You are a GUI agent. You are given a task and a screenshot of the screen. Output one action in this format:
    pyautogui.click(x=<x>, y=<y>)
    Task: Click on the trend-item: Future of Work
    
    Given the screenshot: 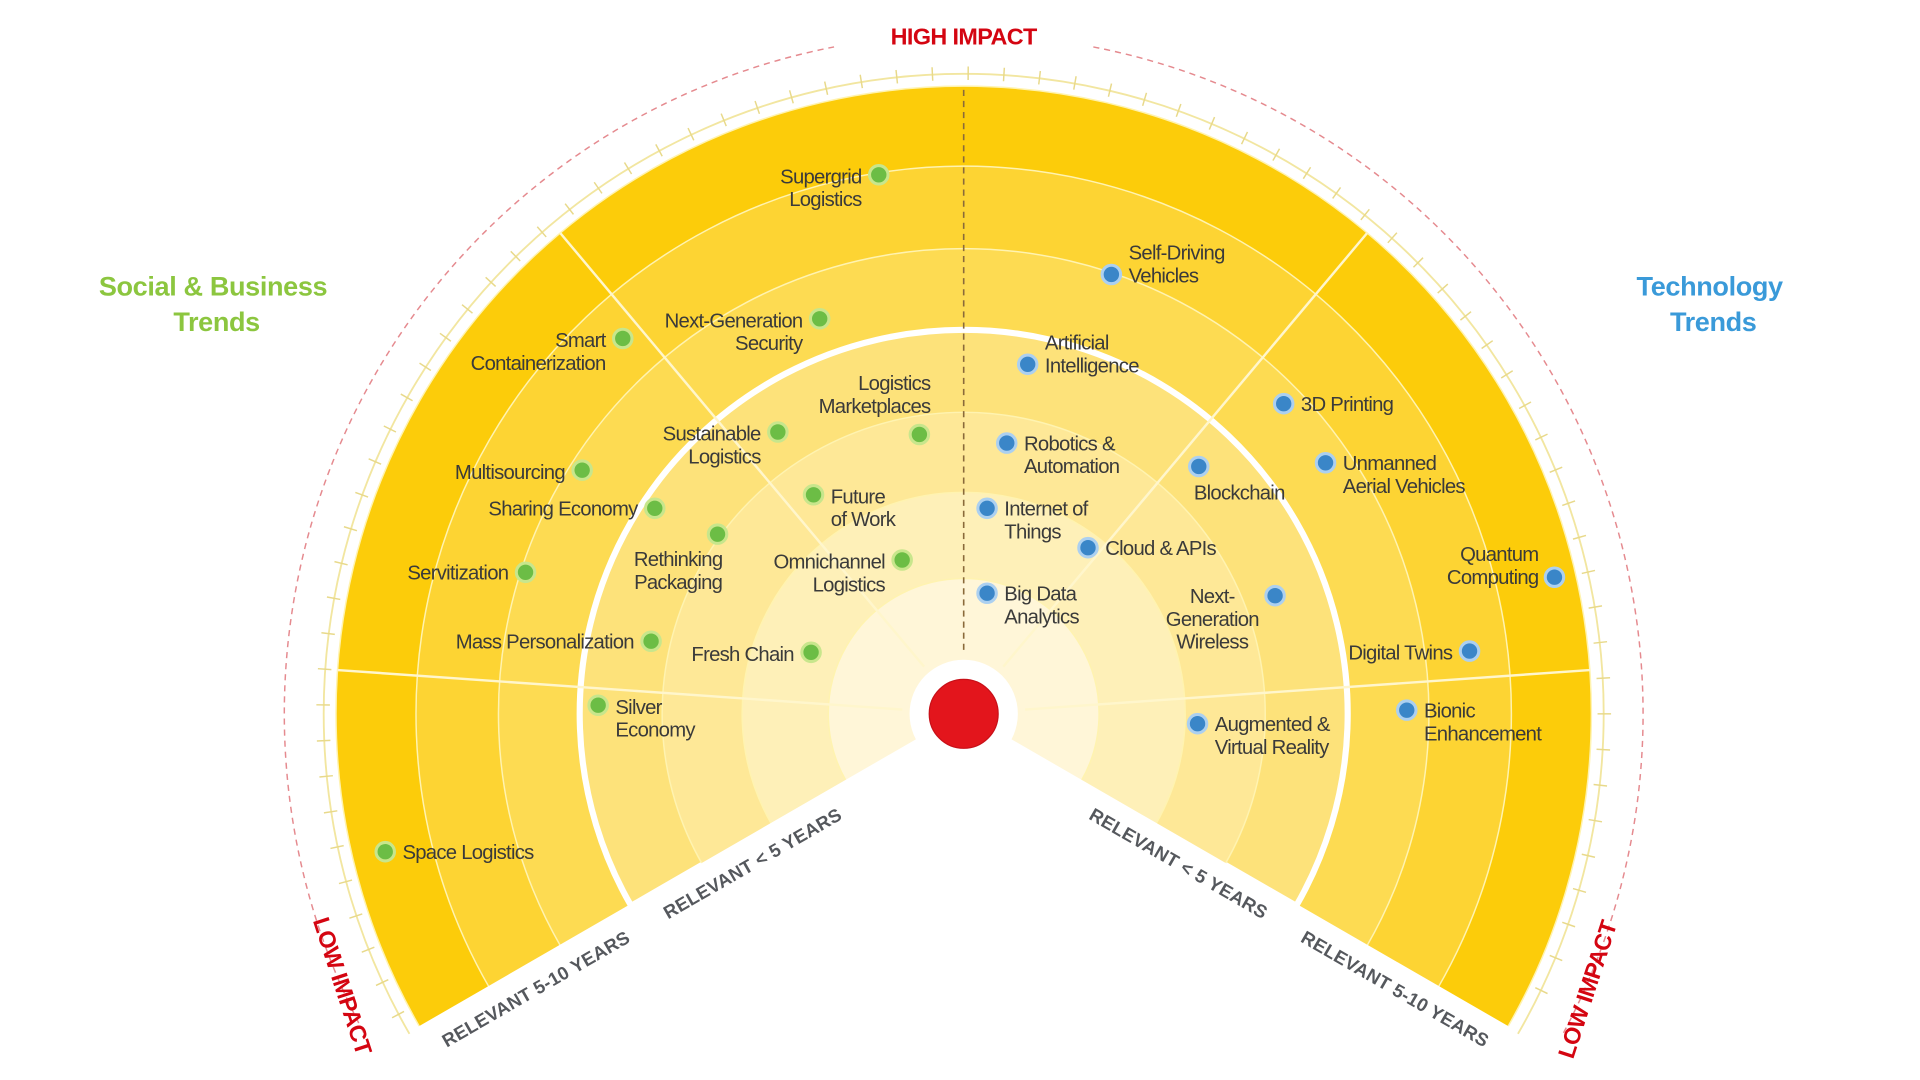 What is the action you would take?
    pyautogui.click(x=849, y=508)
    